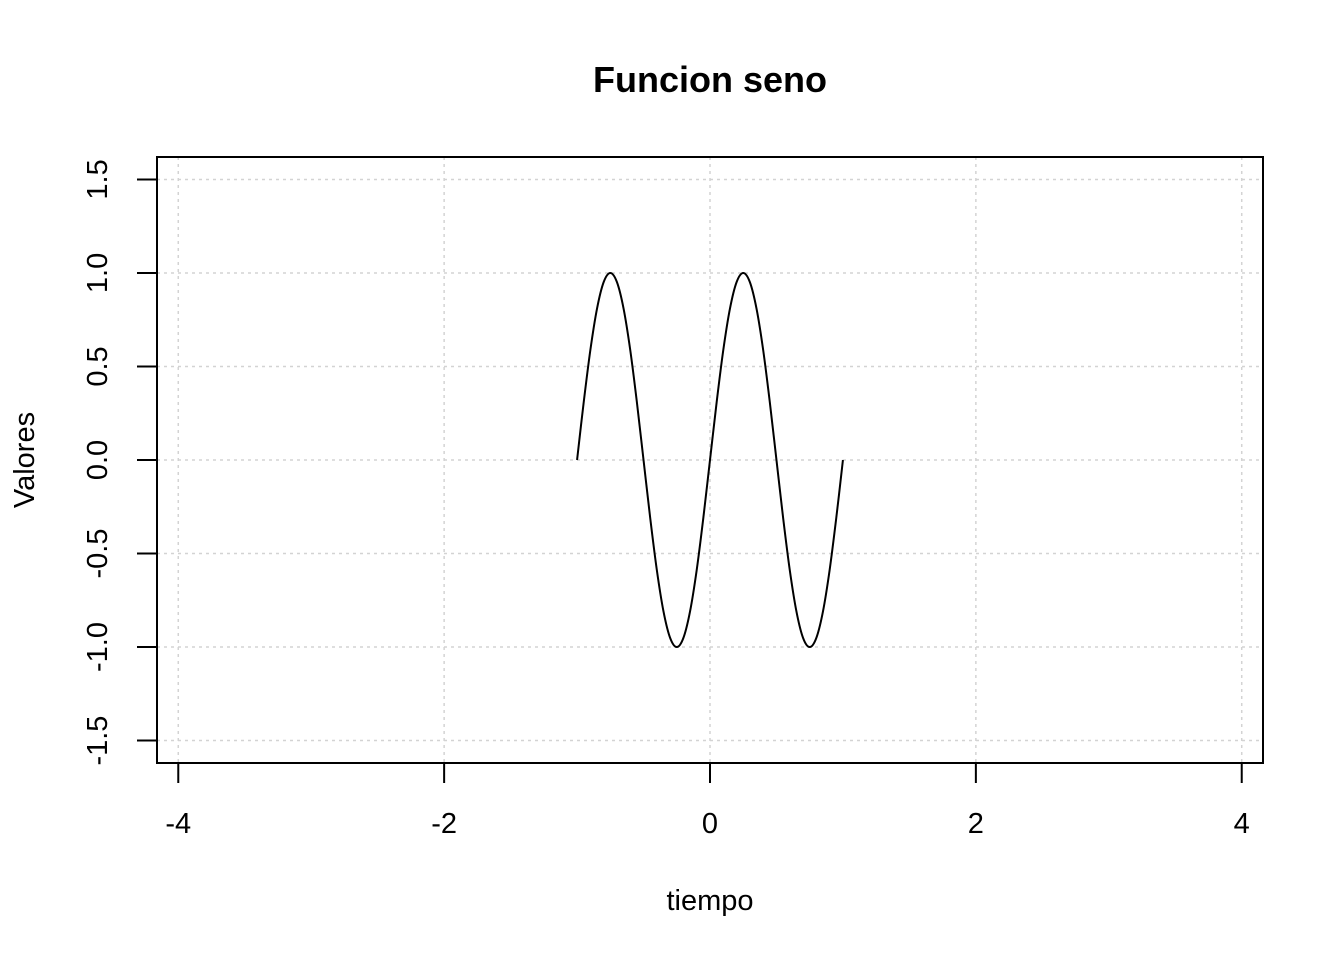 Image resolution: width=1344 pixels, height=960 pixels. Describe the element at coordinates (707, 801) in the screenshot. I see `x-axis: -4 -2 0 2 4` at that location.